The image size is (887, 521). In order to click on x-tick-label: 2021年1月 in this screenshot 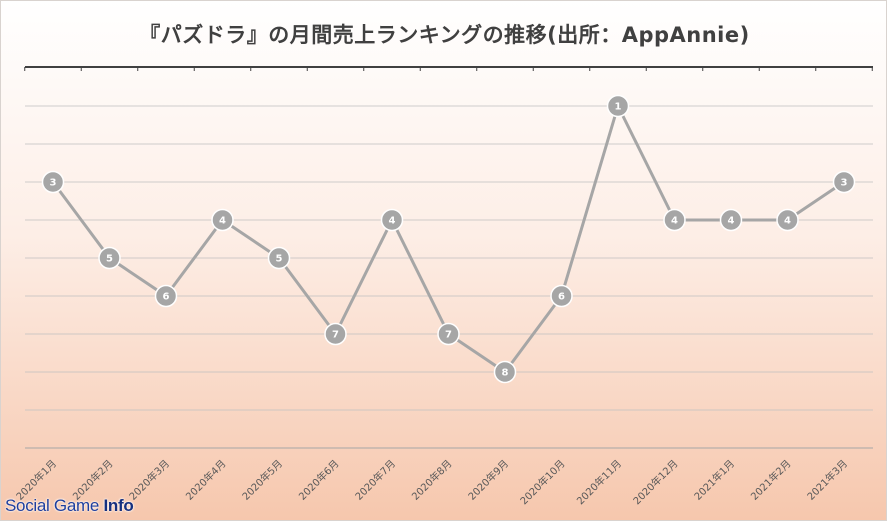, I will do `click(714, 480)`.